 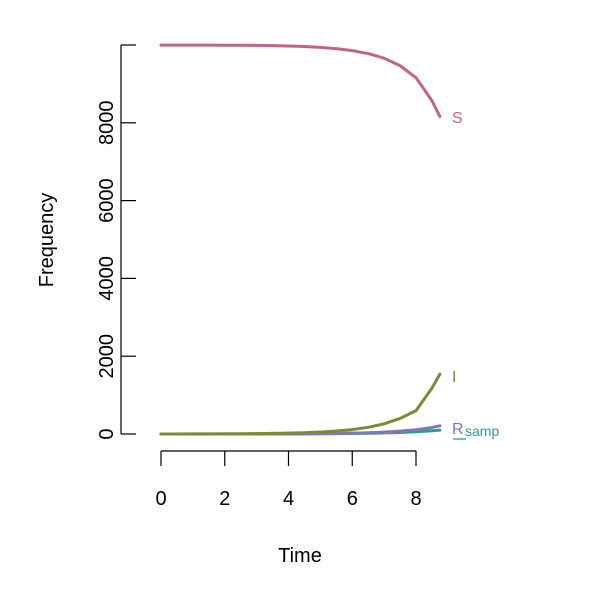 I want to click on series-label-s: S, so click(x=457, y=118).